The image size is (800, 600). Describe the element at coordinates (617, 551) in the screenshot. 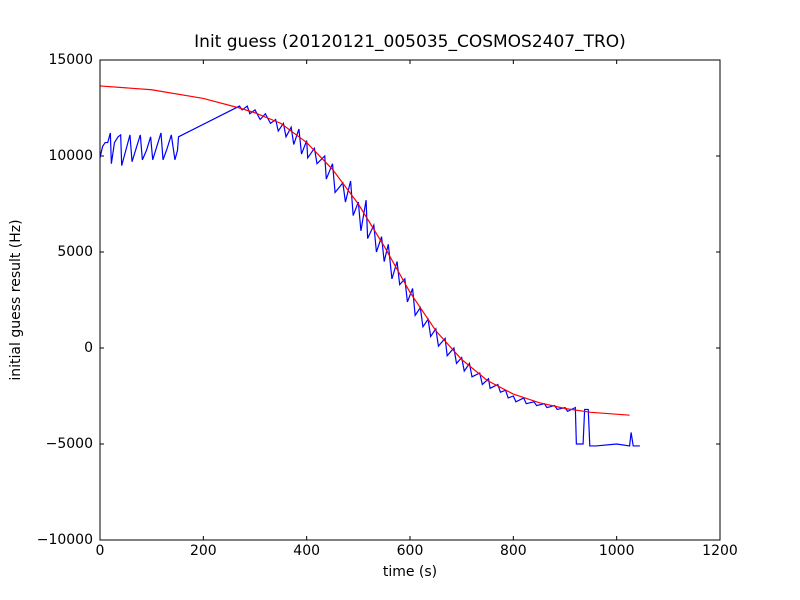

I see `x-tick-label: 1000` at that location.